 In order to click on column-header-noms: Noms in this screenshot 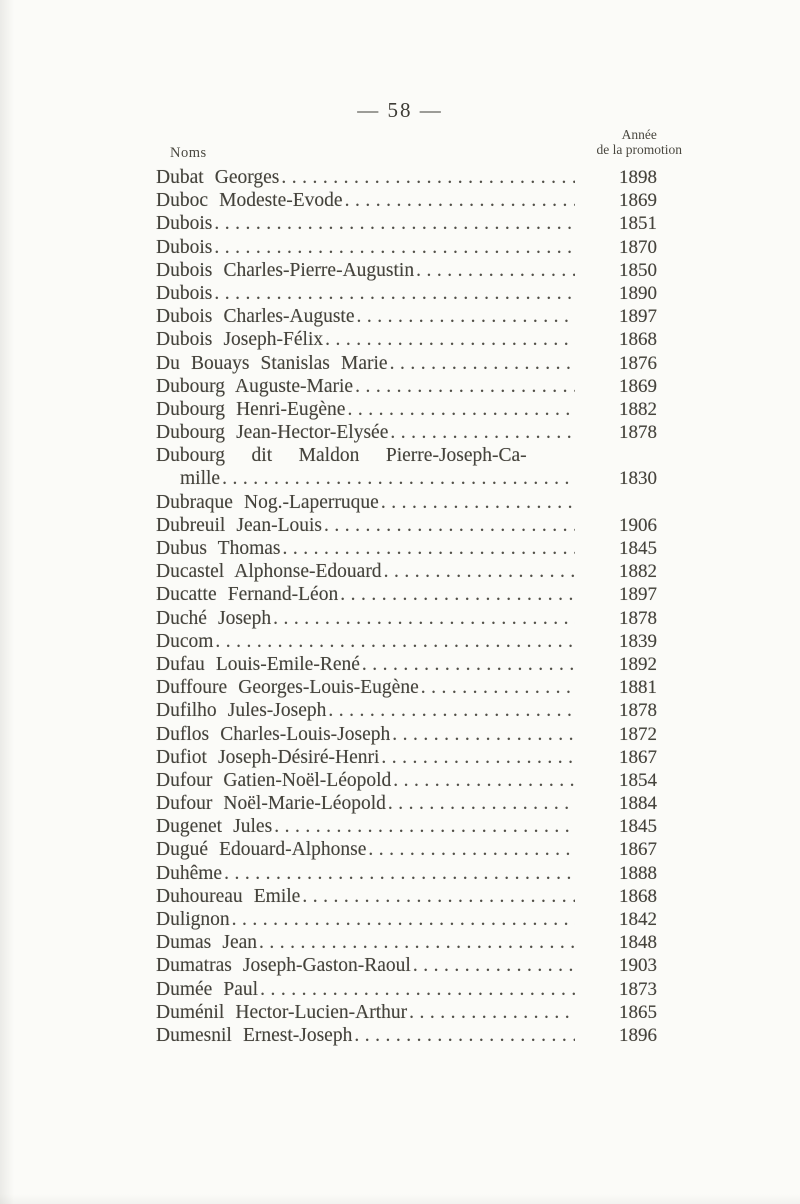, I will do `click(188, 153)`.